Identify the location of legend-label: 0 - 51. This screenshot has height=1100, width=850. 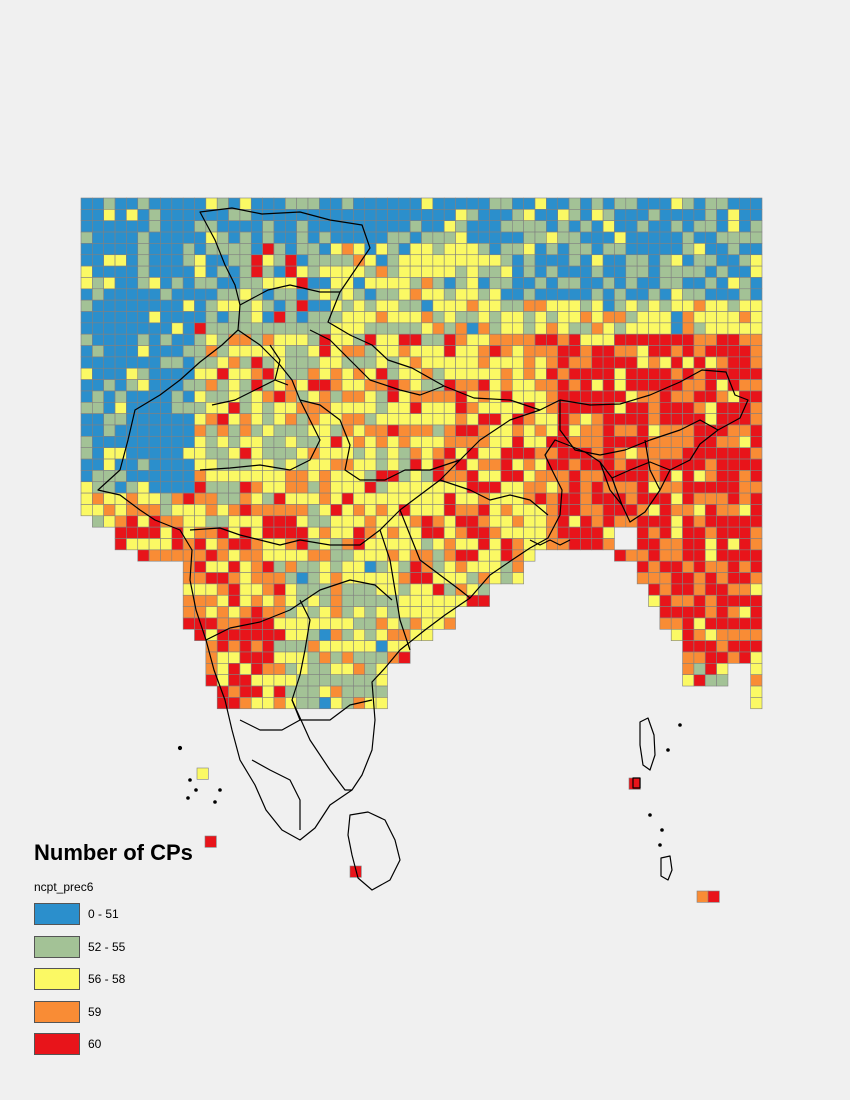
(103, 914).